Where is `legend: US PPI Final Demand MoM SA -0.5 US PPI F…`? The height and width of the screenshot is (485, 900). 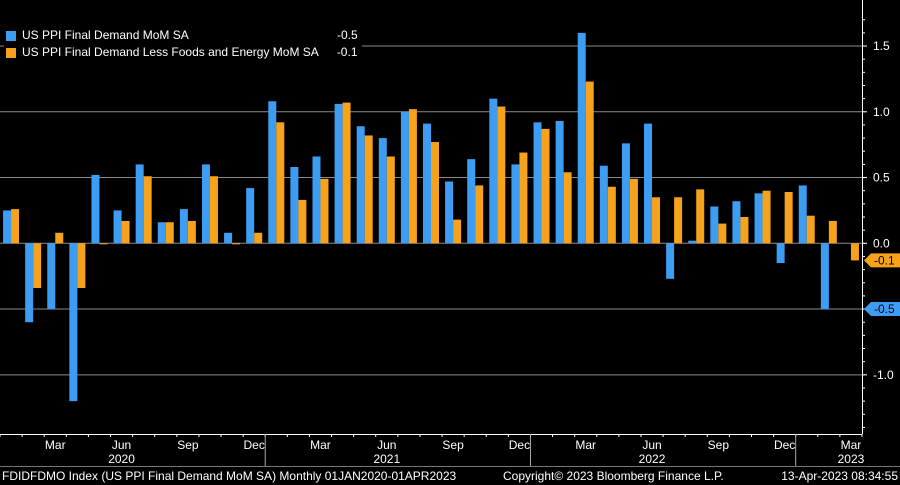
legend: US PPI Final Demand MoM SA -0.5 US PPI F… is located at coordinates (183, 44).